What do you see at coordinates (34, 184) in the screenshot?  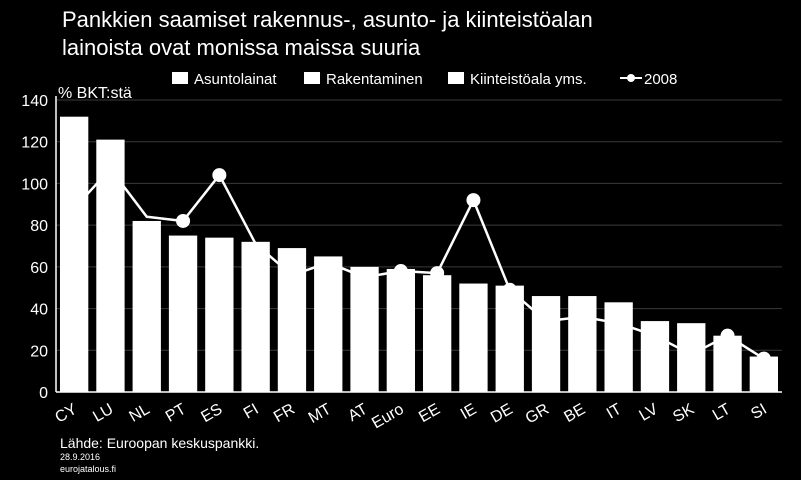 I see `y-tick-label: 100` at bounding box center [34, 184].